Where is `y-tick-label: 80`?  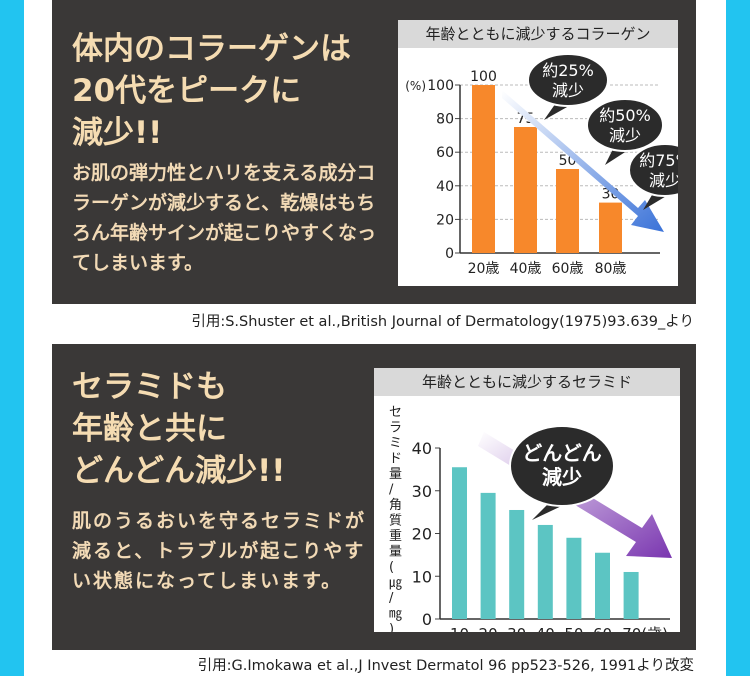 y-tick-label: 80 is located at coordinates (445, 120).